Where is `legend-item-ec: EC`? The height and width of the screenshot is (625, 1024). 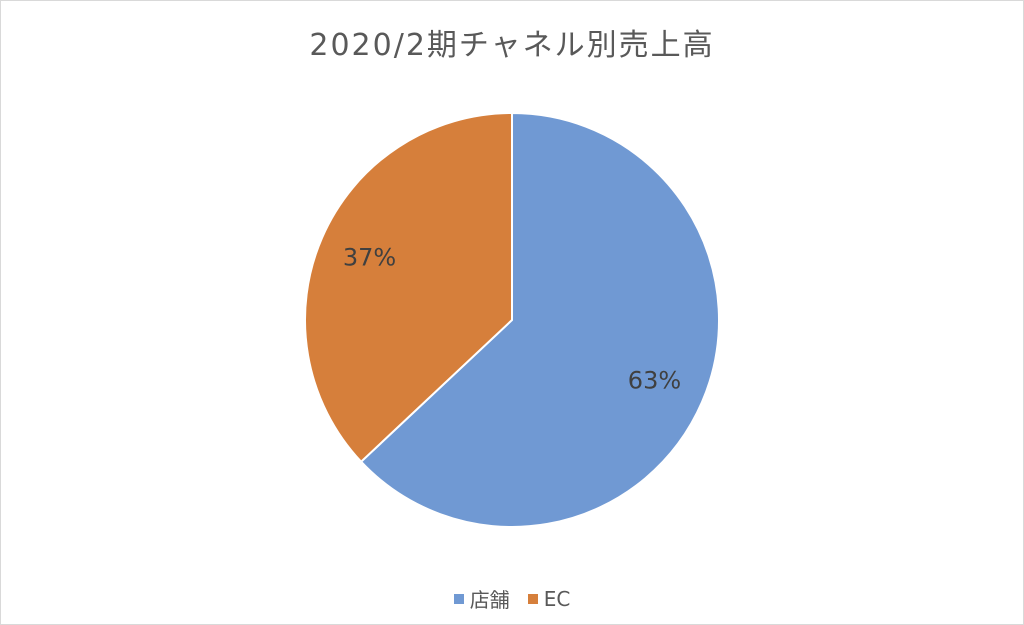 legend-item-ec: EC is located at coordinates (549, 598).